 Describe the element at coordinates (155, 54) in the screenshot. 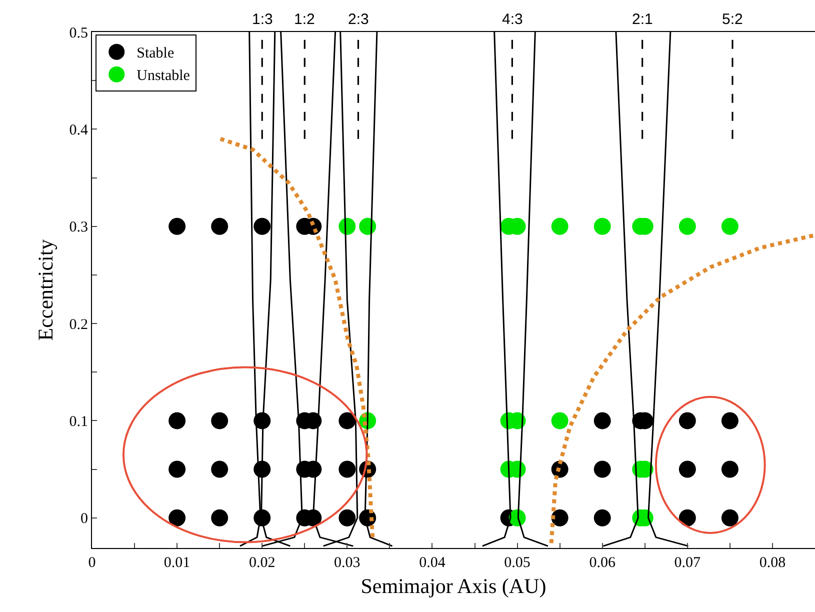

I see `legend-label: Stable` at that location.